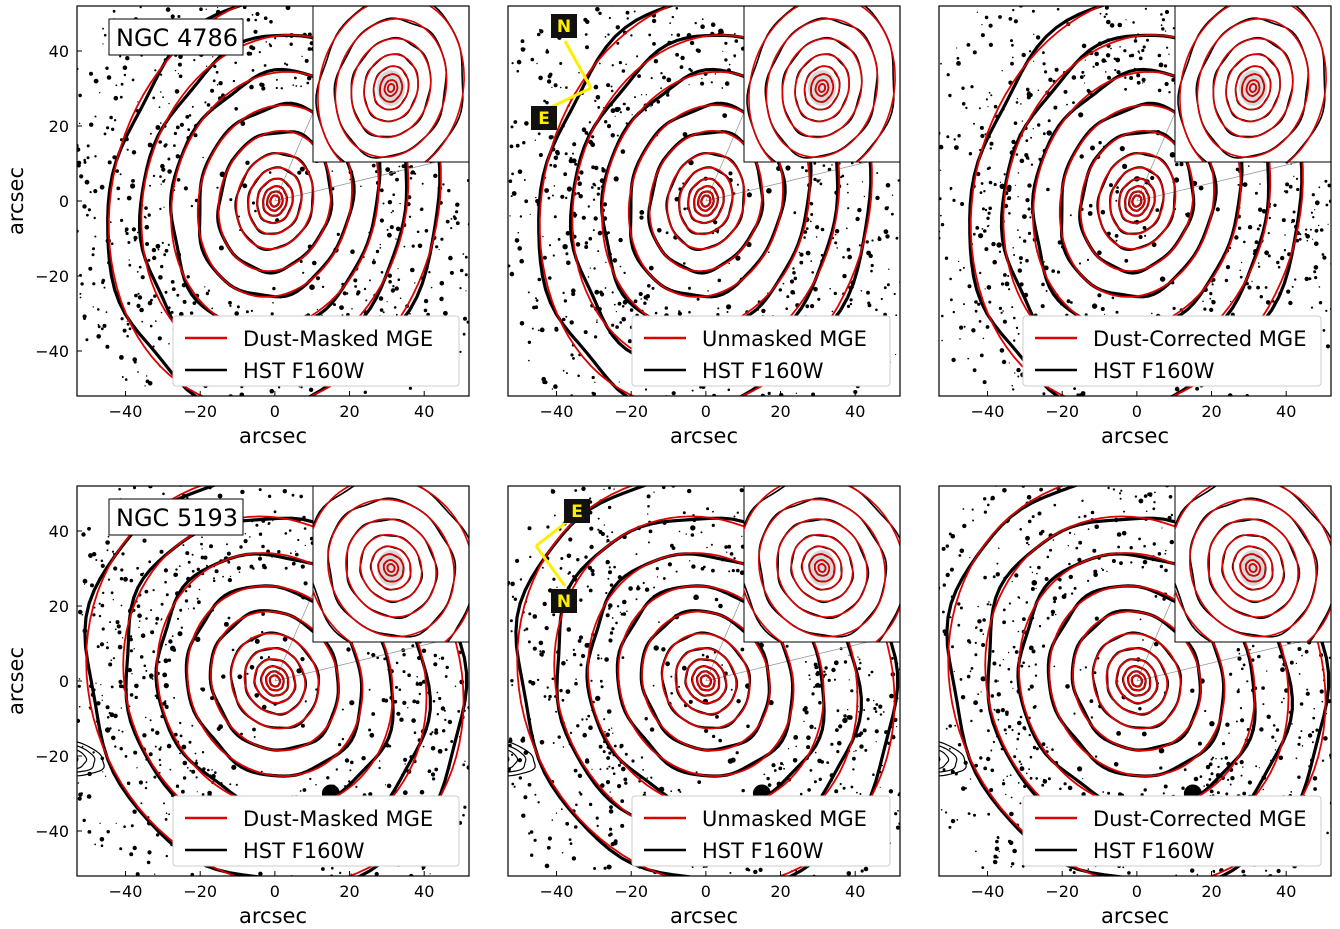 The width and height of the screenshot is (1340, 929). I want to click on legend-model-label: Dust-Corrected MGE, so click(1199, 339).